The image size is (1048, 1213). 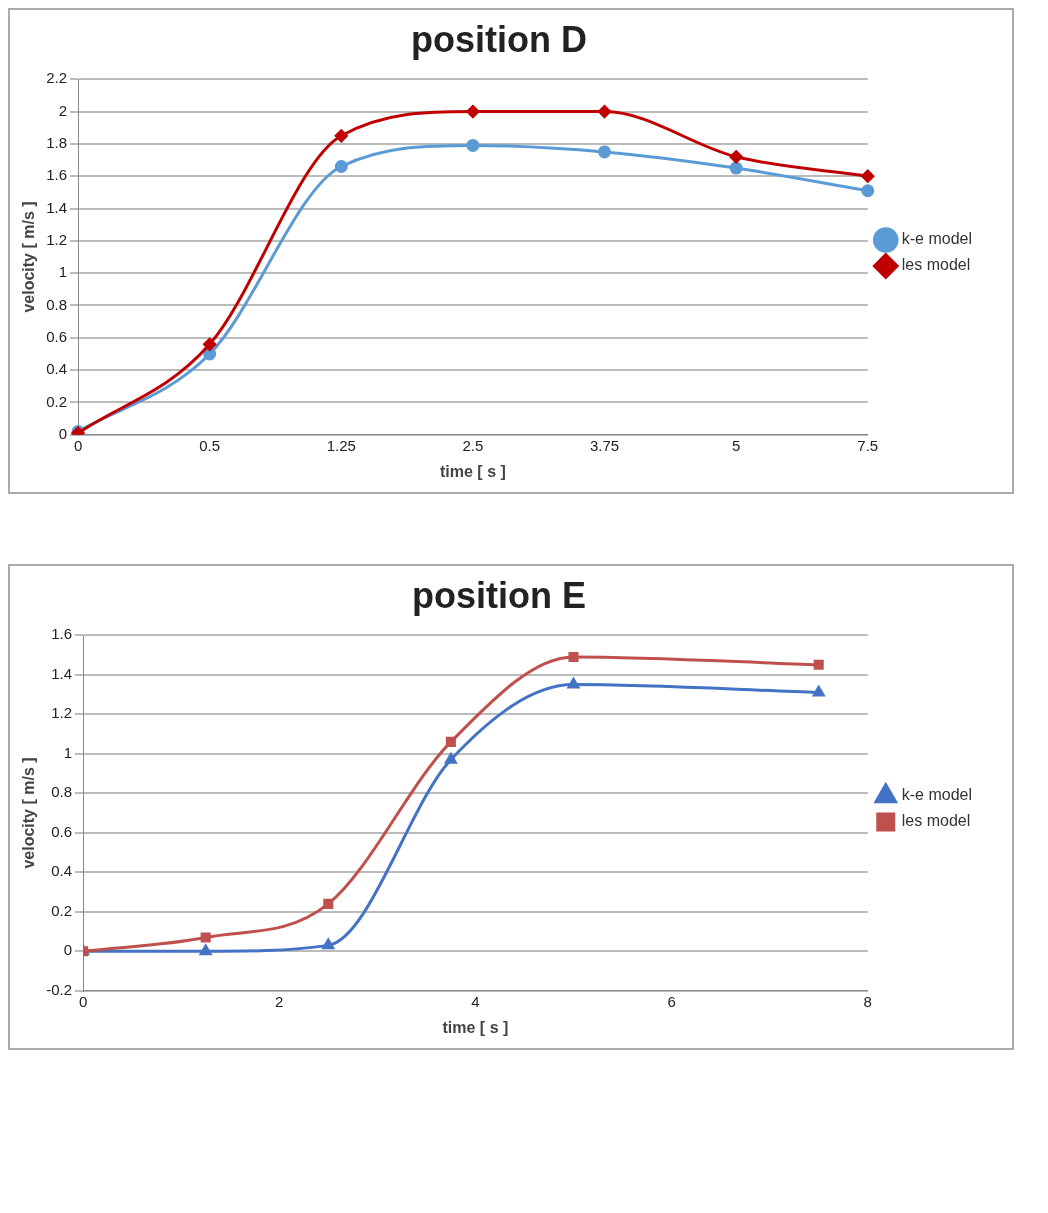 What do you see at coordinates (671, 1001) in the screenshot?
I see `x-tick-label: 6` at bounding box center [671, 1001].